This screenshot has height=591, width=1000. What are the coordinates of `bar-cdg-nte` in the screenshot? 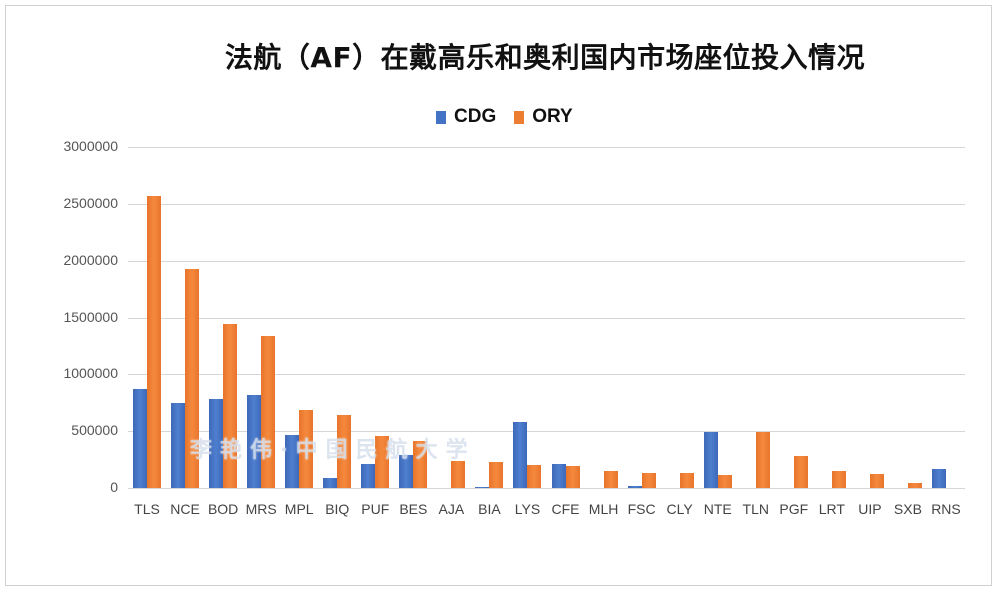 It's located at (710, 459).